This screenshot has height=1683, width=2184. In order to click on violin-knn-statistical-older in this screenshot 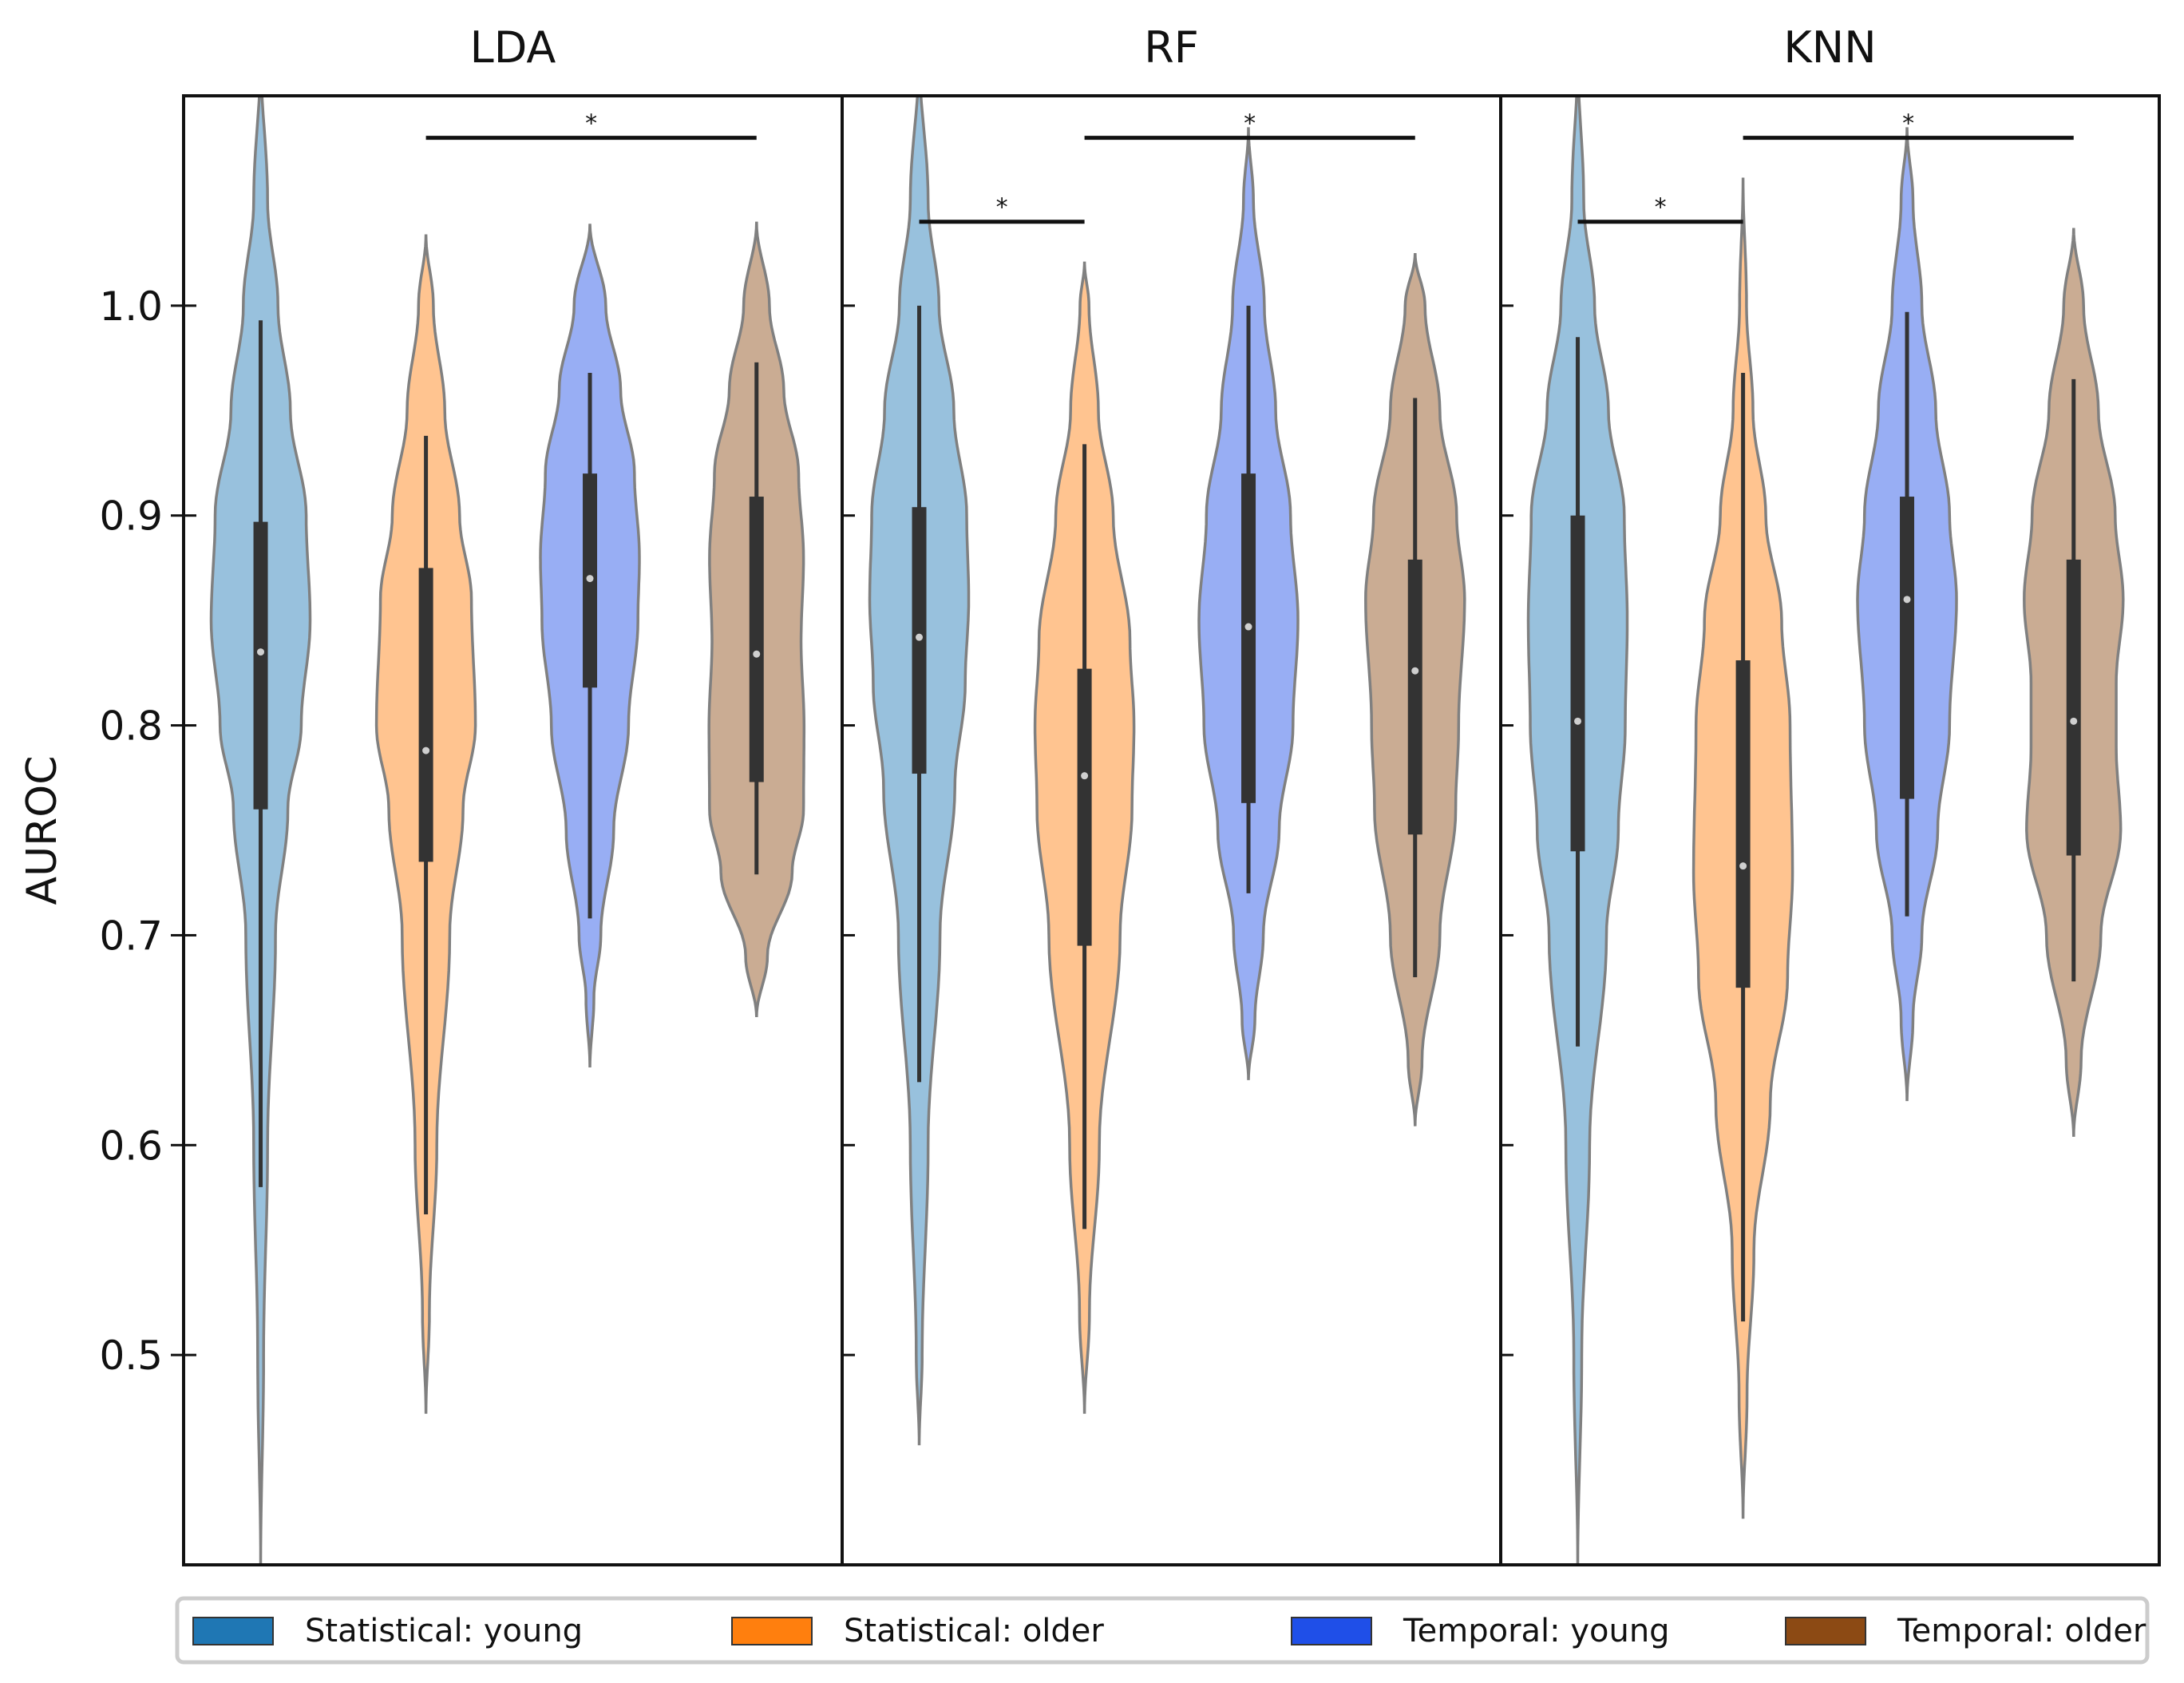, I will do `click(1742, 848)`.